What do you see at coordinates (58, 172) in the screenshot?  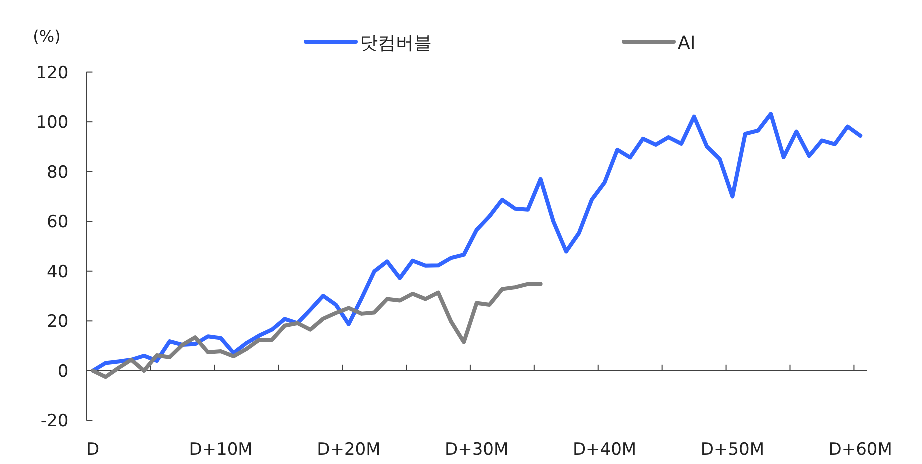 I see `y-tick-label: 80` at bounding box center [58, 172].